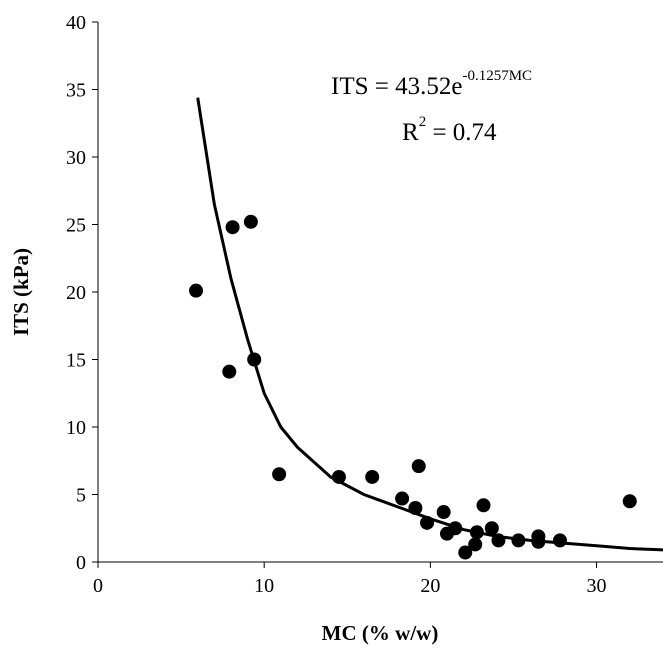 Image resolution: width=663 pixels, height=650 pixels. I want to click on y-tick-label: 15, so click(76, 361).